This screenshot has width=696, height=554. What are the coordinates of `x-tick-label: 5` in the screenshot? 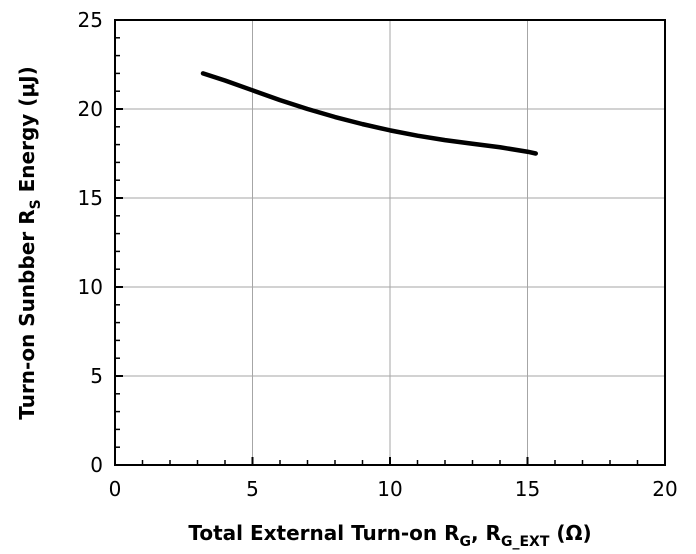 It's located at (252, 489).